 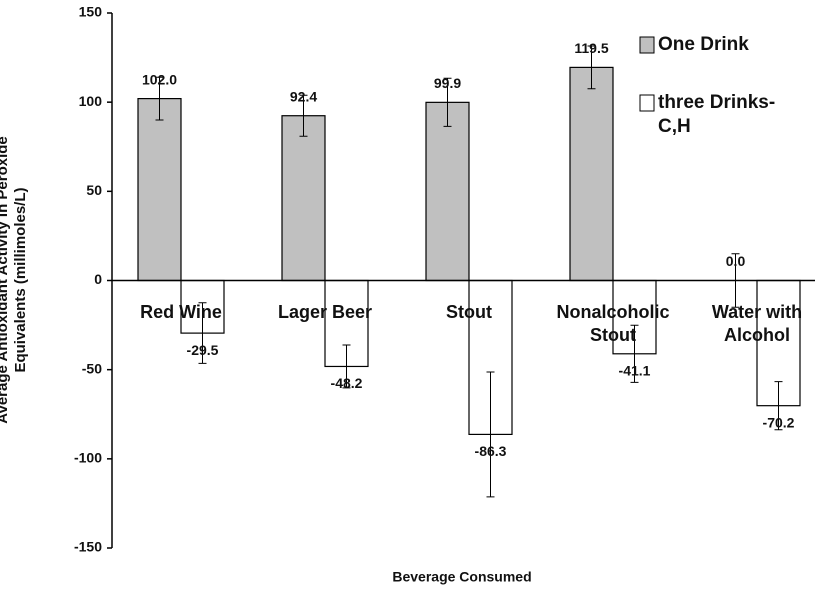 I want to click on value-label: -48.2, so click(x=347, y=383).